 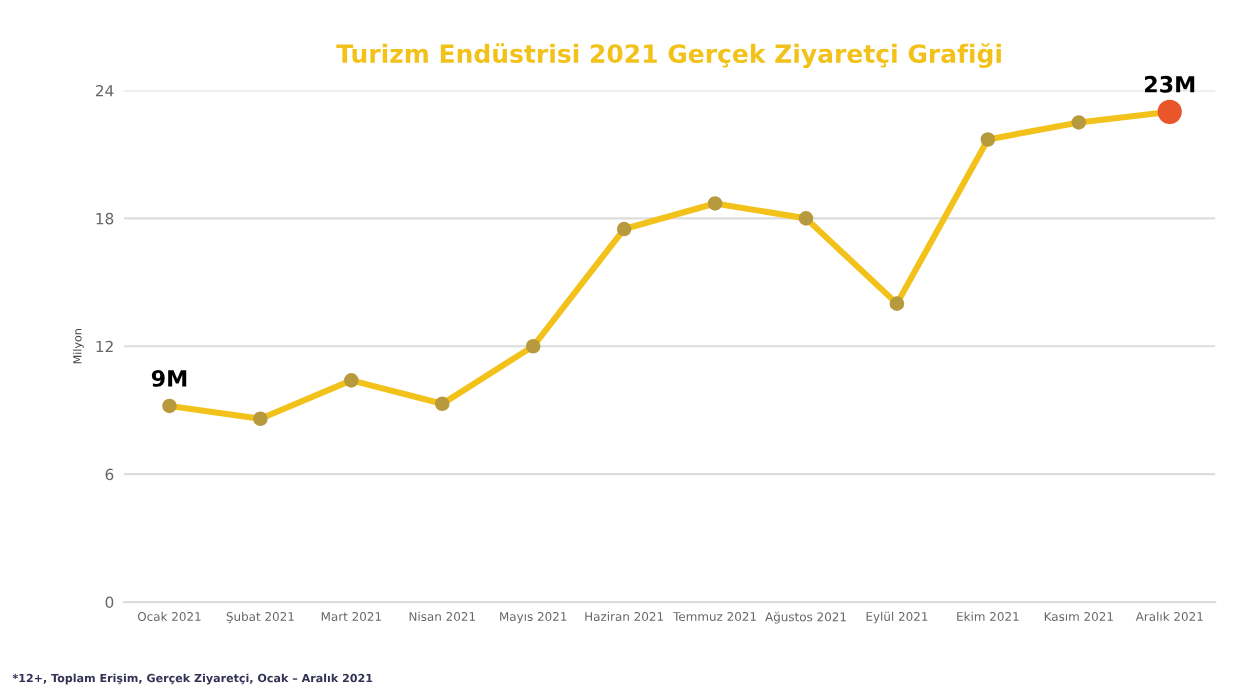 I want to click on annotation: 9M, so click(x=169, y=378).